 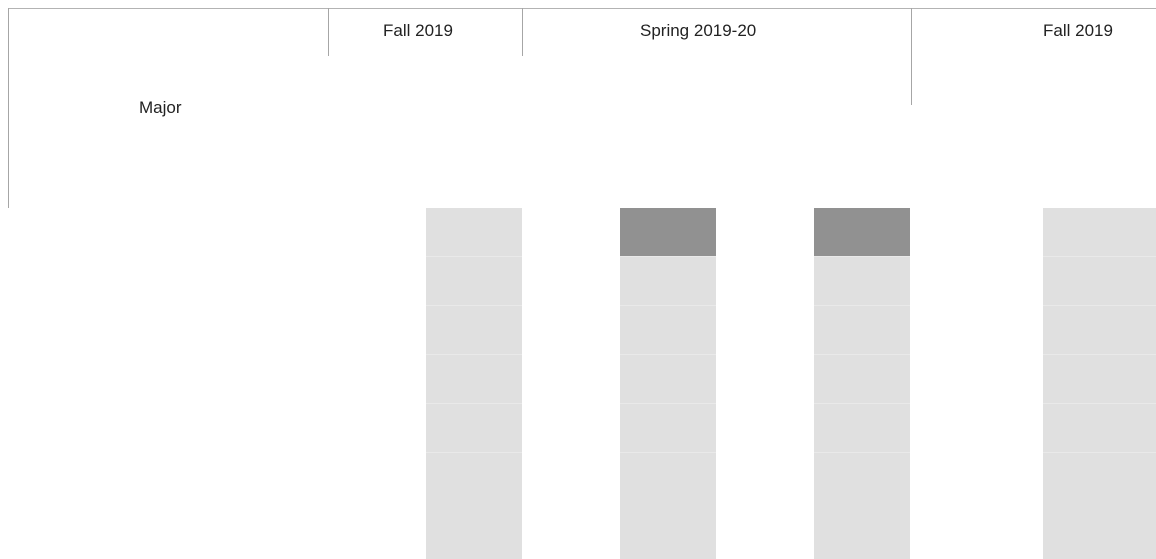 I want to click on column-header-fall-2019-second: Fall 2019, so click(x=1078, y=30).